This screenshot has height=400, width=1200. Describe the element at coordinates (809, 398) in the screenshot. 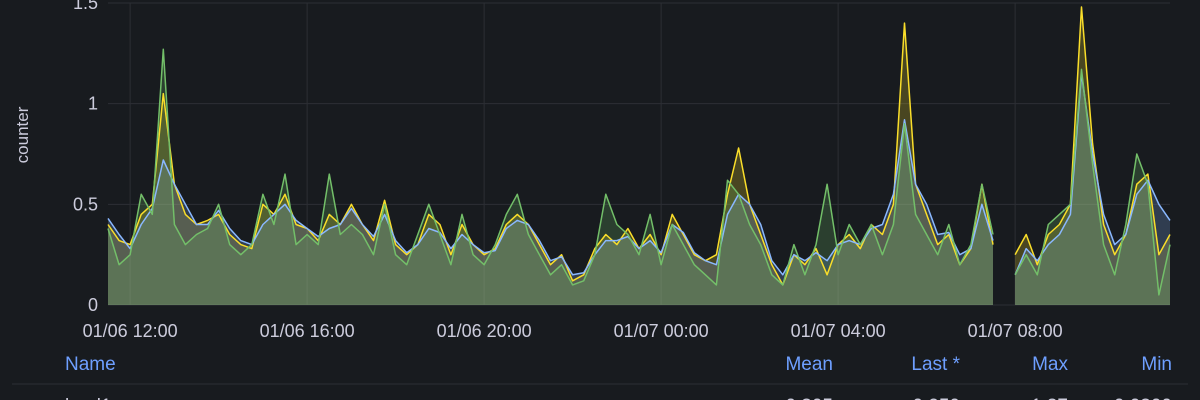

I see `legend-cell: 0.305` at that location.